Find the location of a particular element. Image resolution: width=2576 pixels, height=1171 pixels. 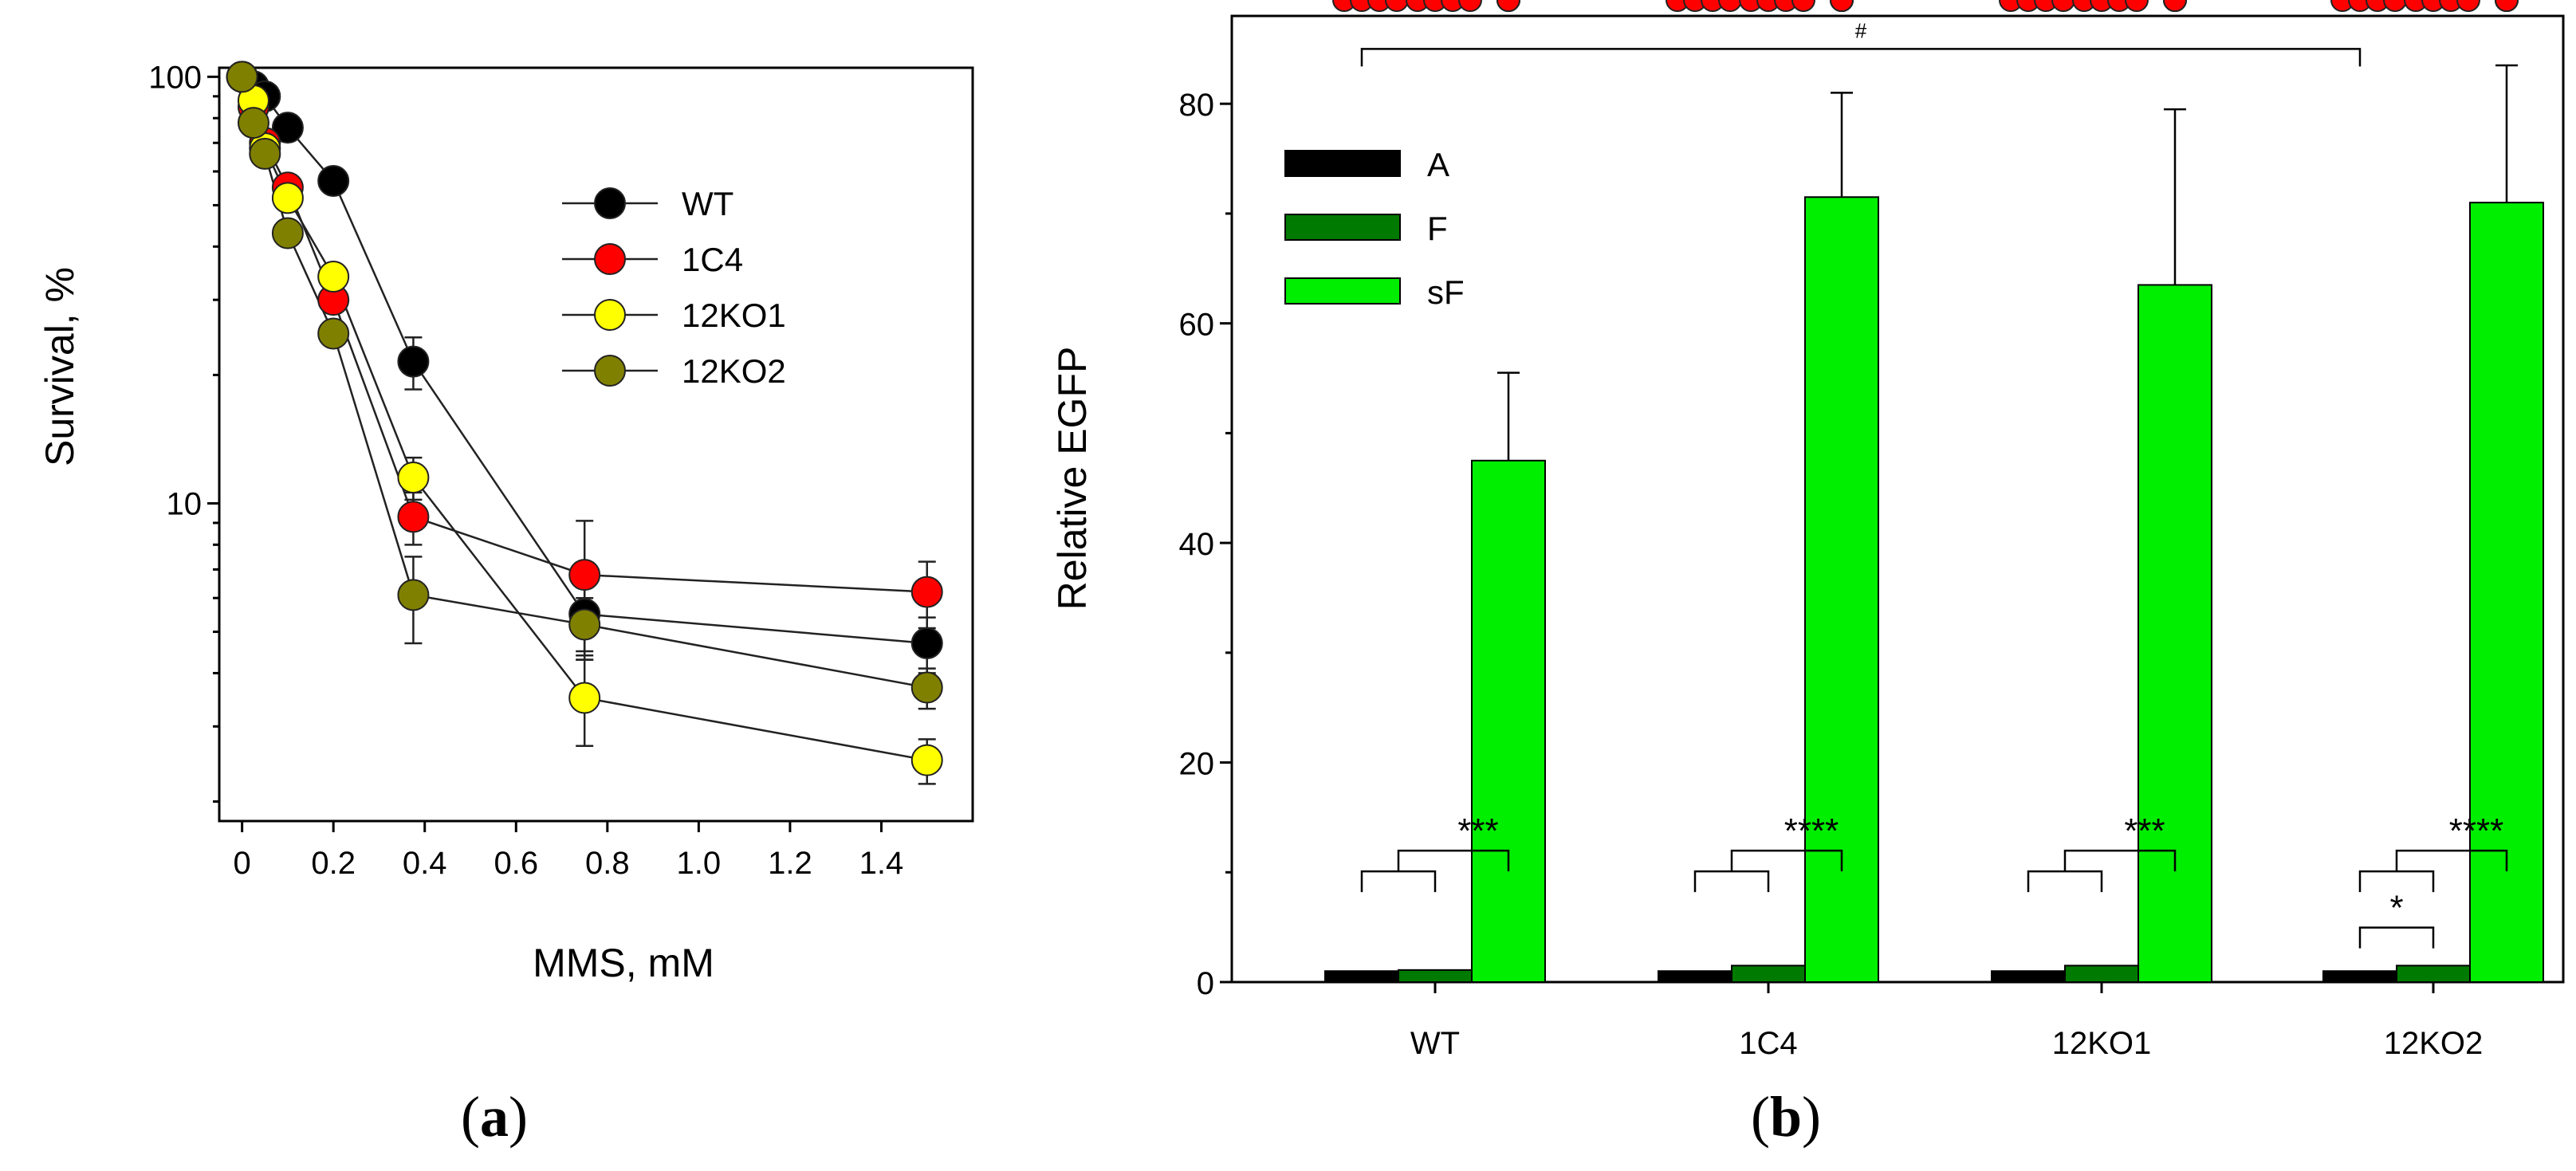

data-point-sF-12KO2 is located at coordinates (2507, 6).